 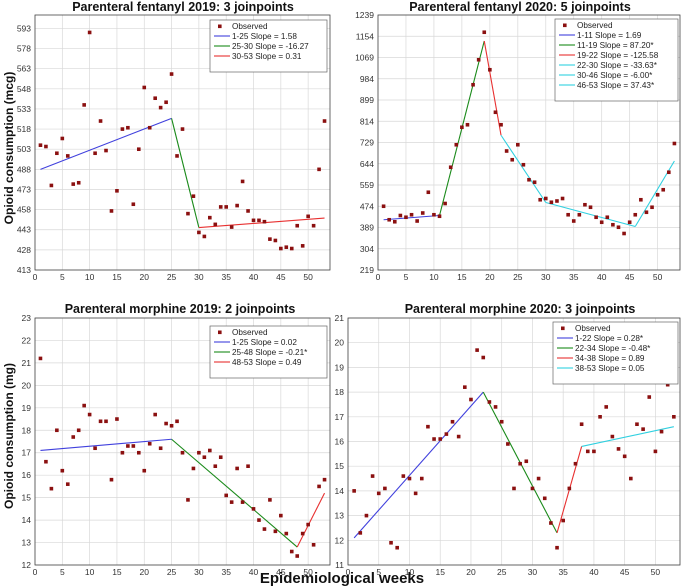 I want to click on legend-segment-label: 38-53 Slope = 0.05, so click(x=610, y=368).